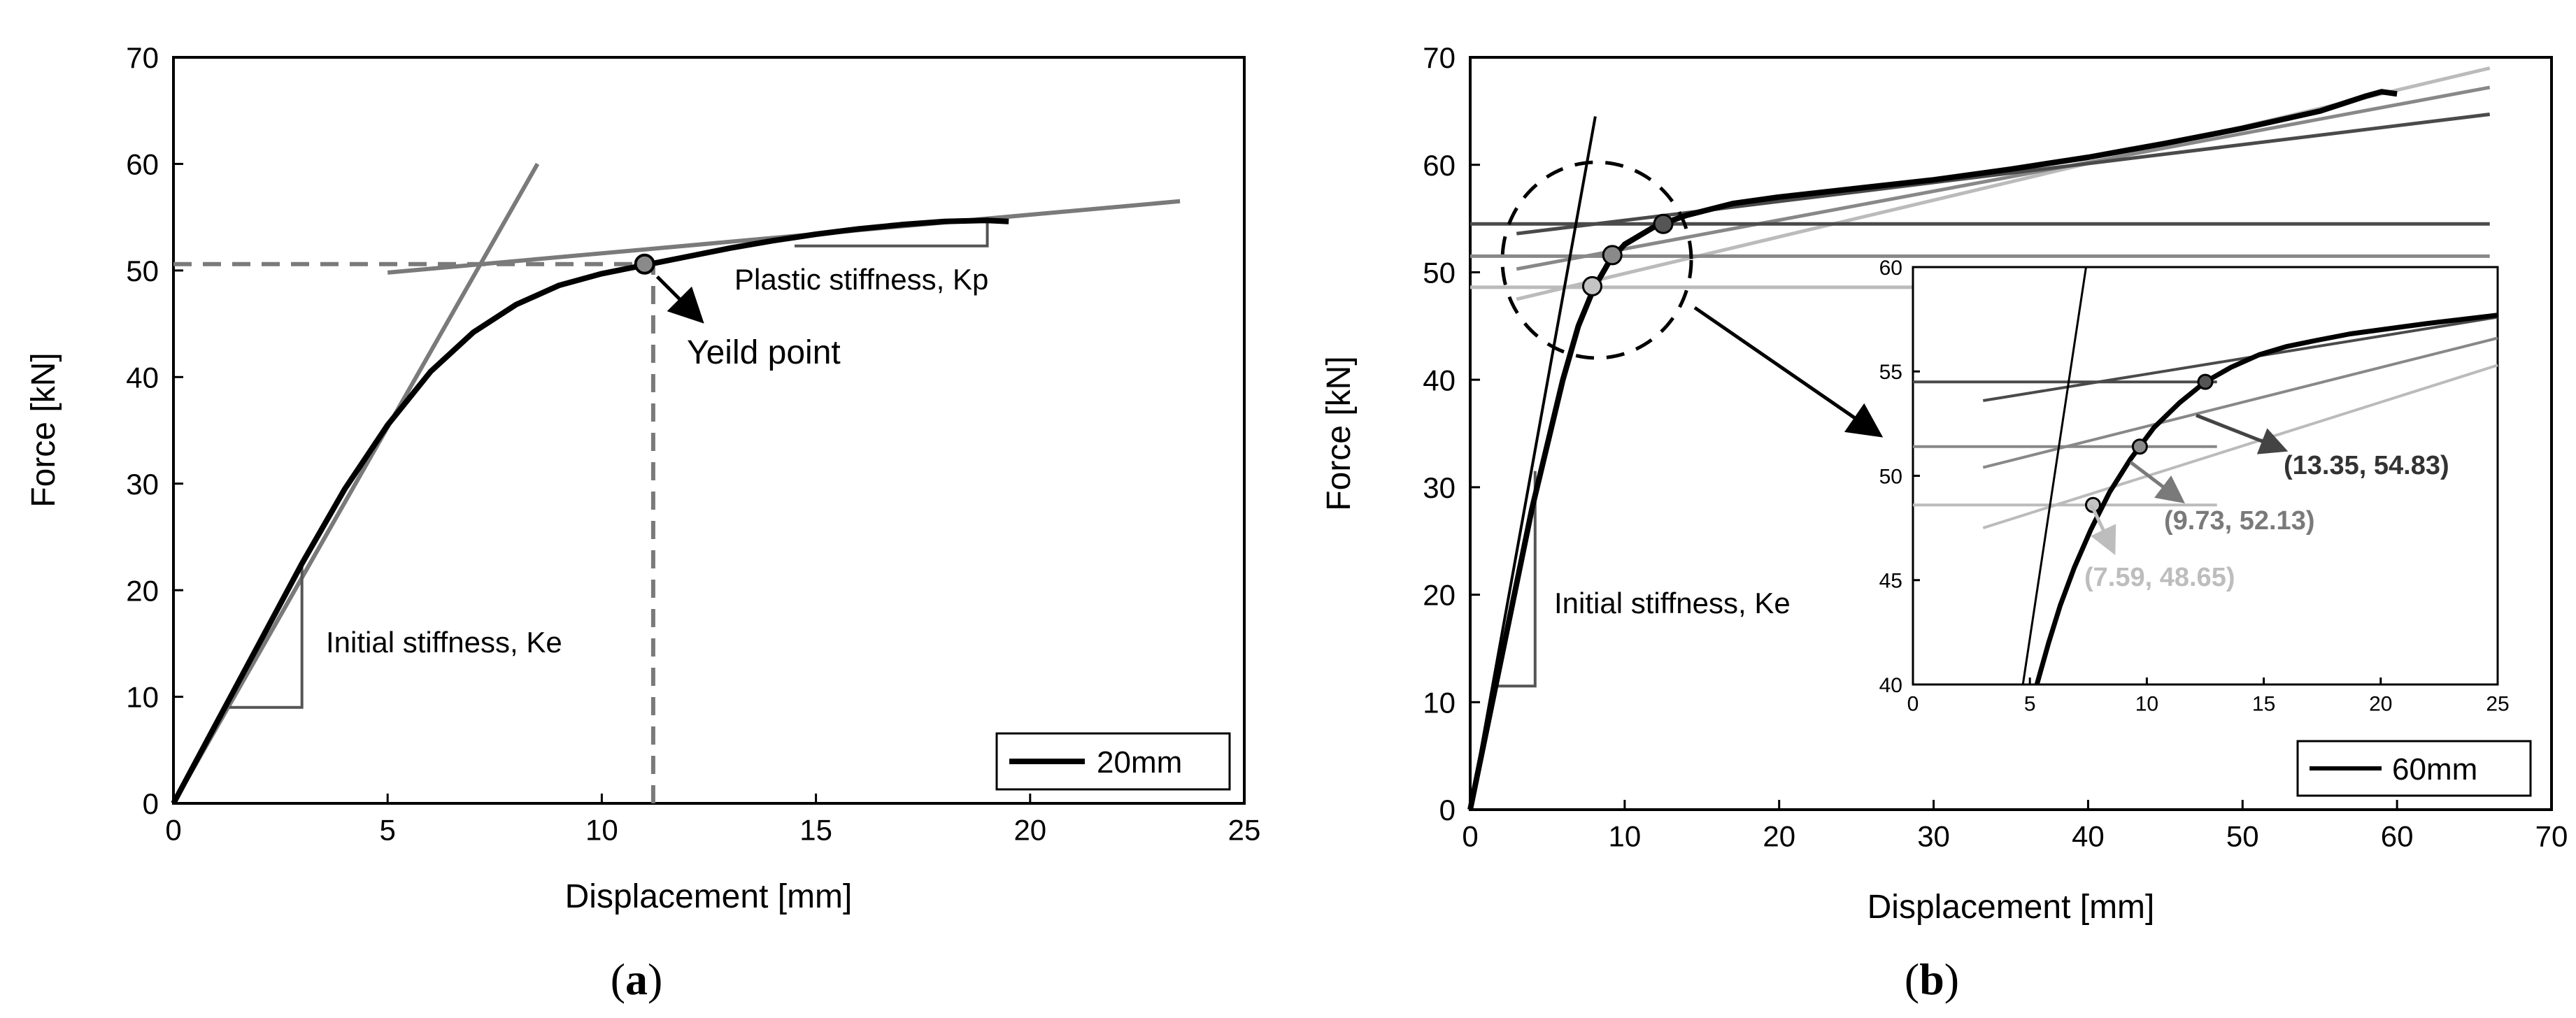 The width and height of the screenshot is (2576, 1018). What do you see at coordinates (712, 821) in the screenshot?
I see `panel-a-x-ticks: 0 5 10 15 20 25` at bounding box center [712, 821].